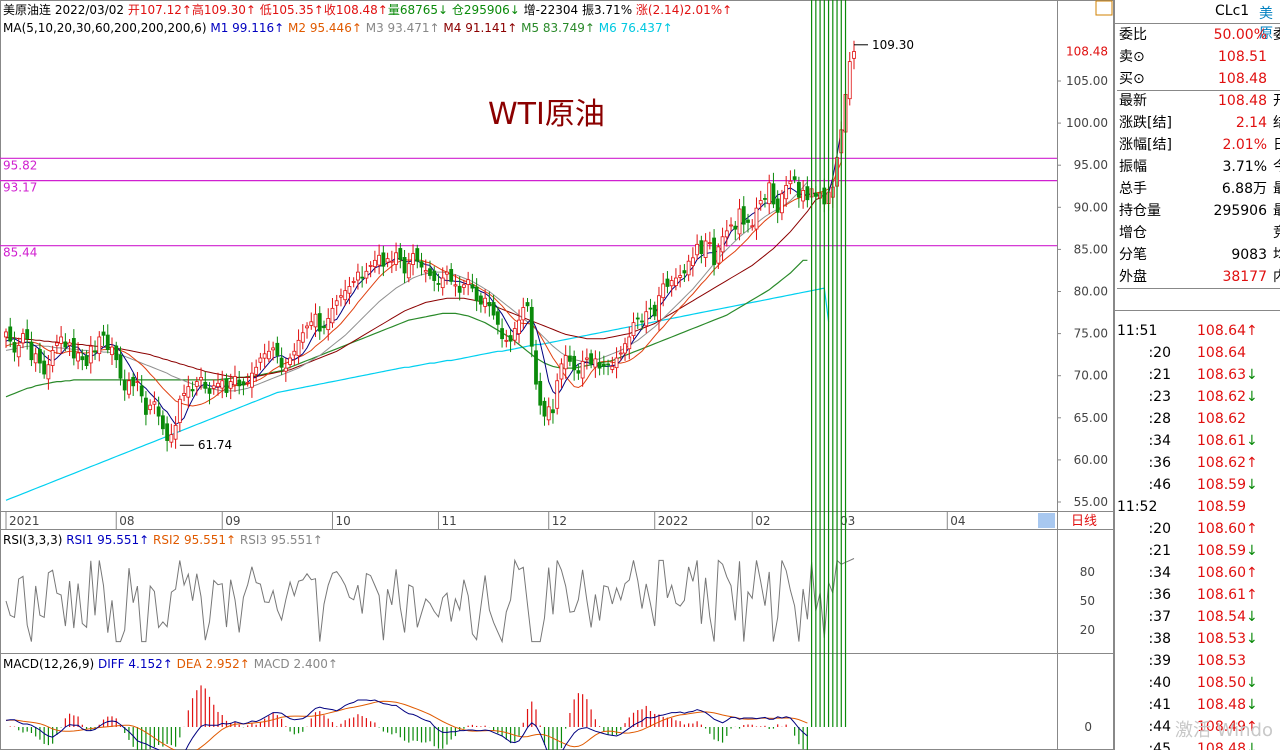  Describe the element at coordinates (1159, 683) in the screenshot. I see `tick-time: :40` at that location.